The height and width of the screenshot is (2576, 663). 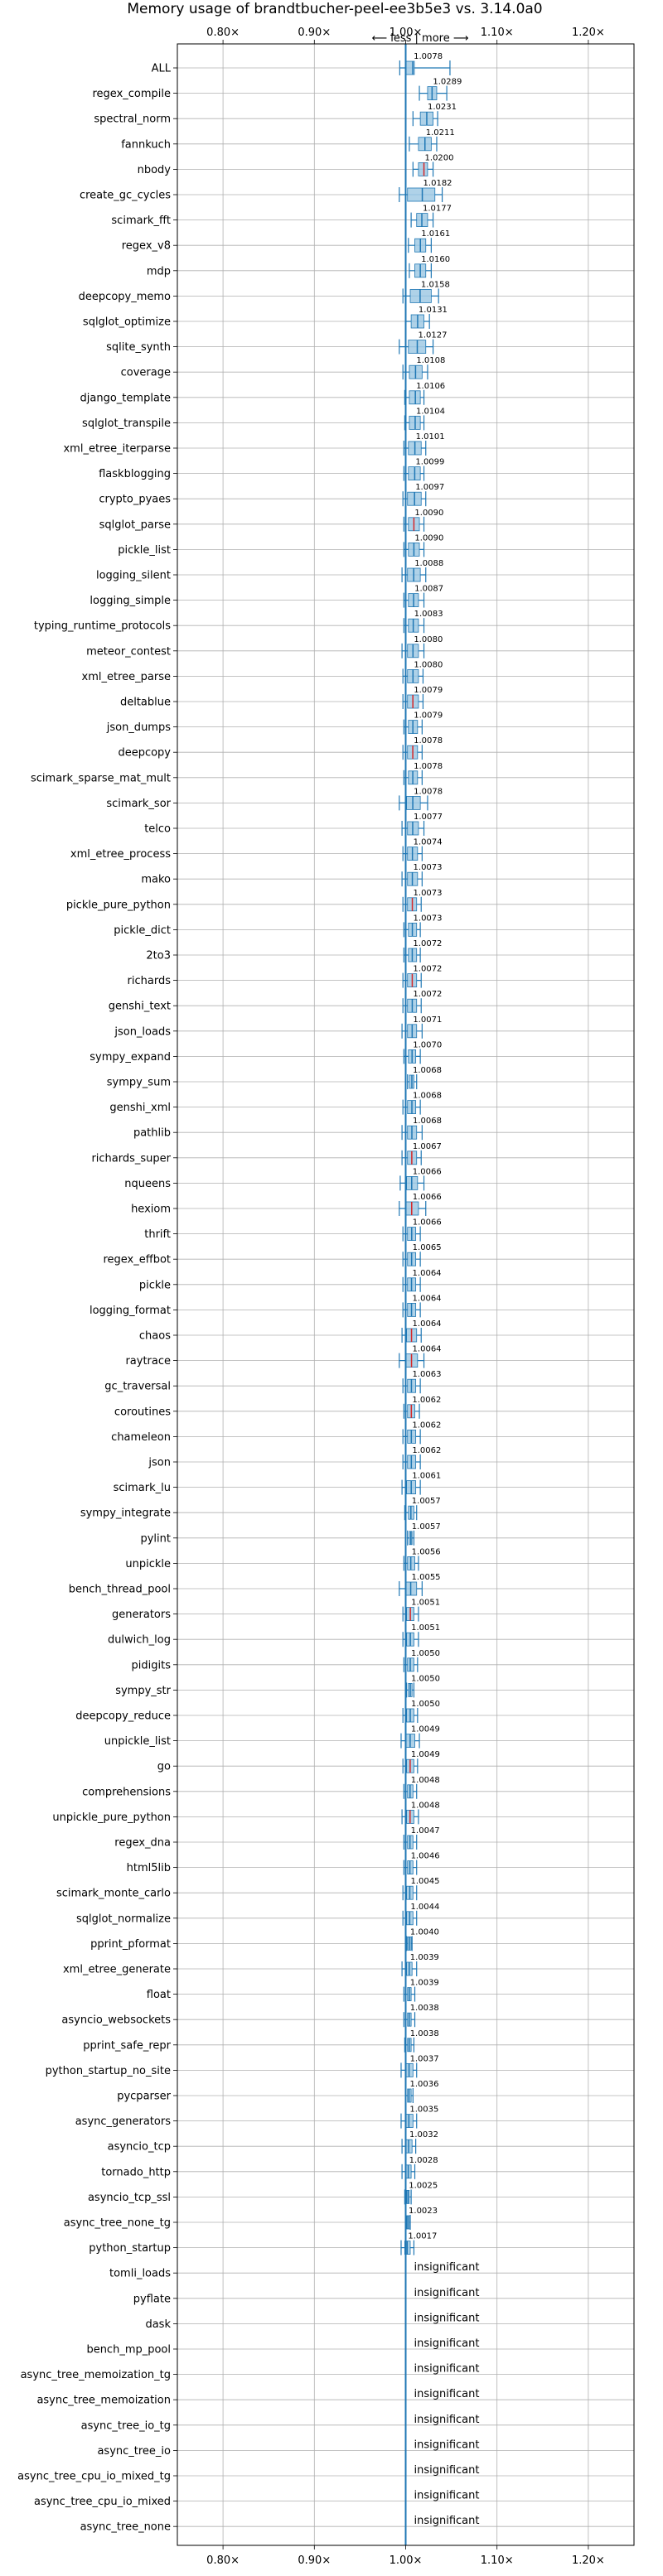 What do you see at coordinates (127, 2045) in the screenshot?
I see `benchmark-label: pprint_safe_repr` at bounding box center [127, 2045].